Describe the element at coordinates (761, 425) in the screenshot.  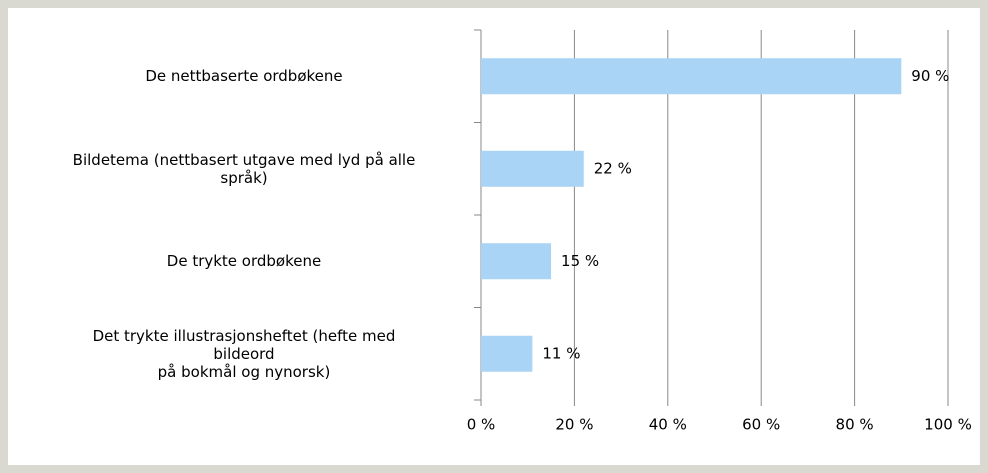
I see `x-tick-label: 60 %` at that location.